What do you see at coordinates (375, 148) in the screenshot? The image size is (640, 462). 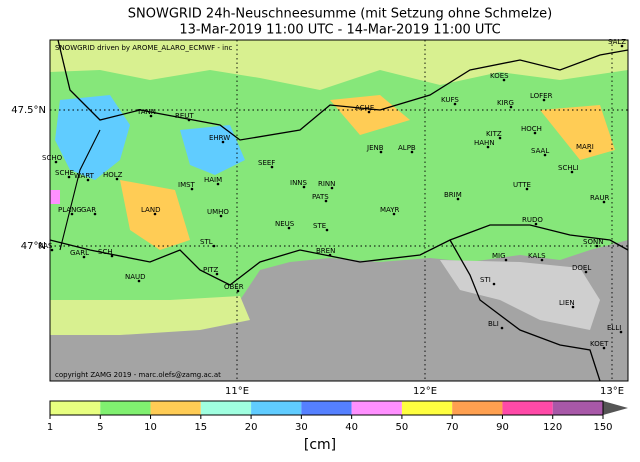 I see `place-label: JENB` at bounding box center [375, 148].